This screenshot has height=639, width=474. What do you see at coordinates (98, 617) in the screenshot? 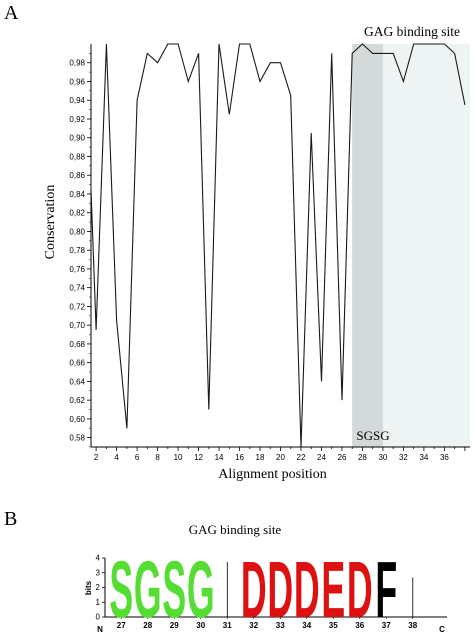
I see `logo-y-tick-label: 0` at bounding box center [98, 617].